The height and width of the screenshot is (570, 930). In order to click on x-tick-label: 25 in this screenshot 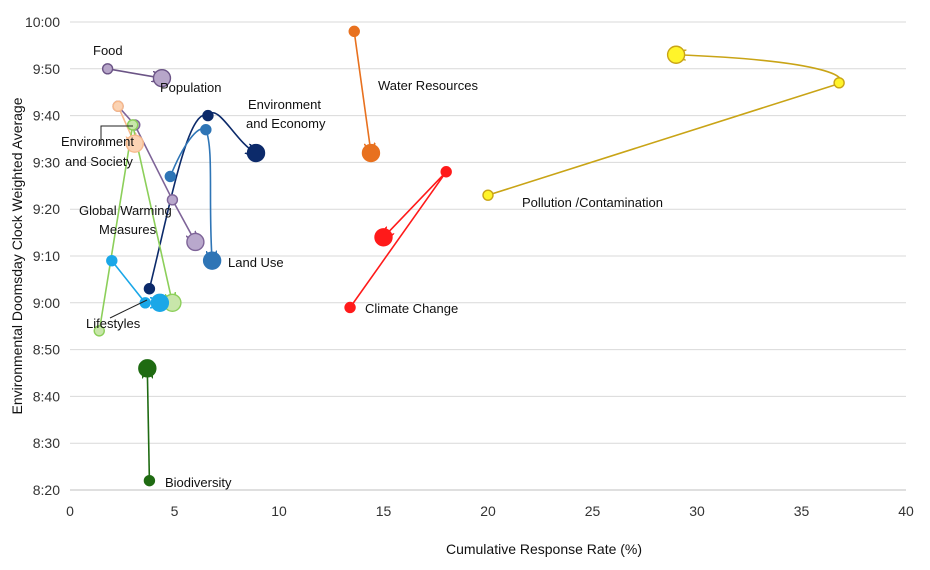, I will do `click(593, 511)`.